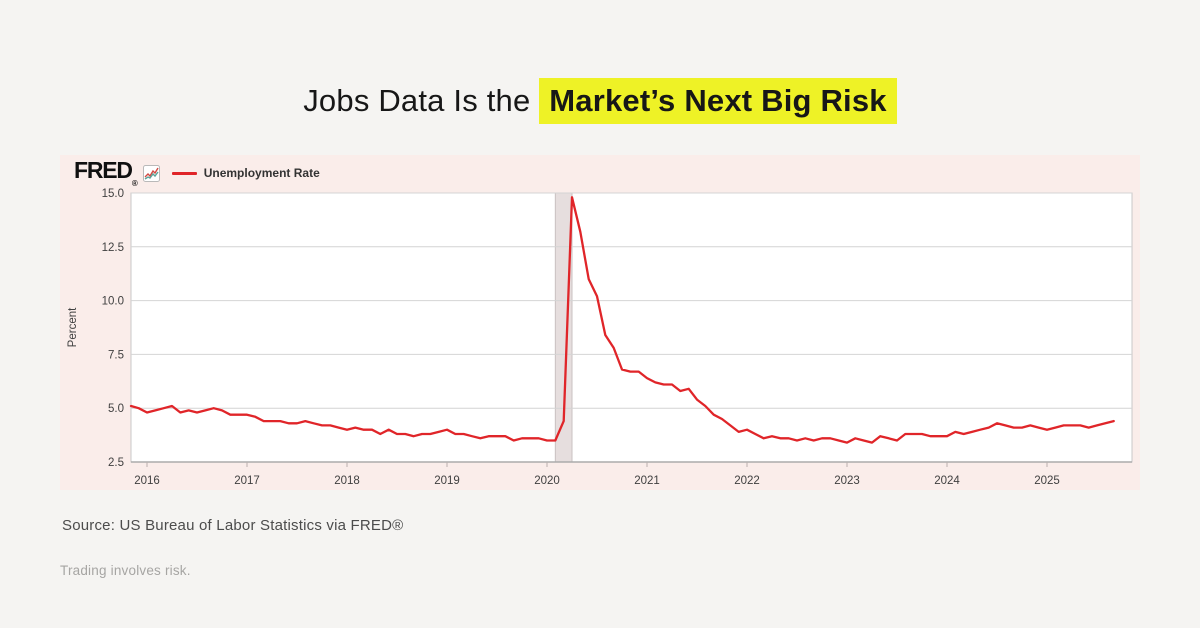  What do you see at coordinates (116, 463) in the screenshot?
I see `y-axis-tick-label: 2.5` at bounding box center [116, 463].